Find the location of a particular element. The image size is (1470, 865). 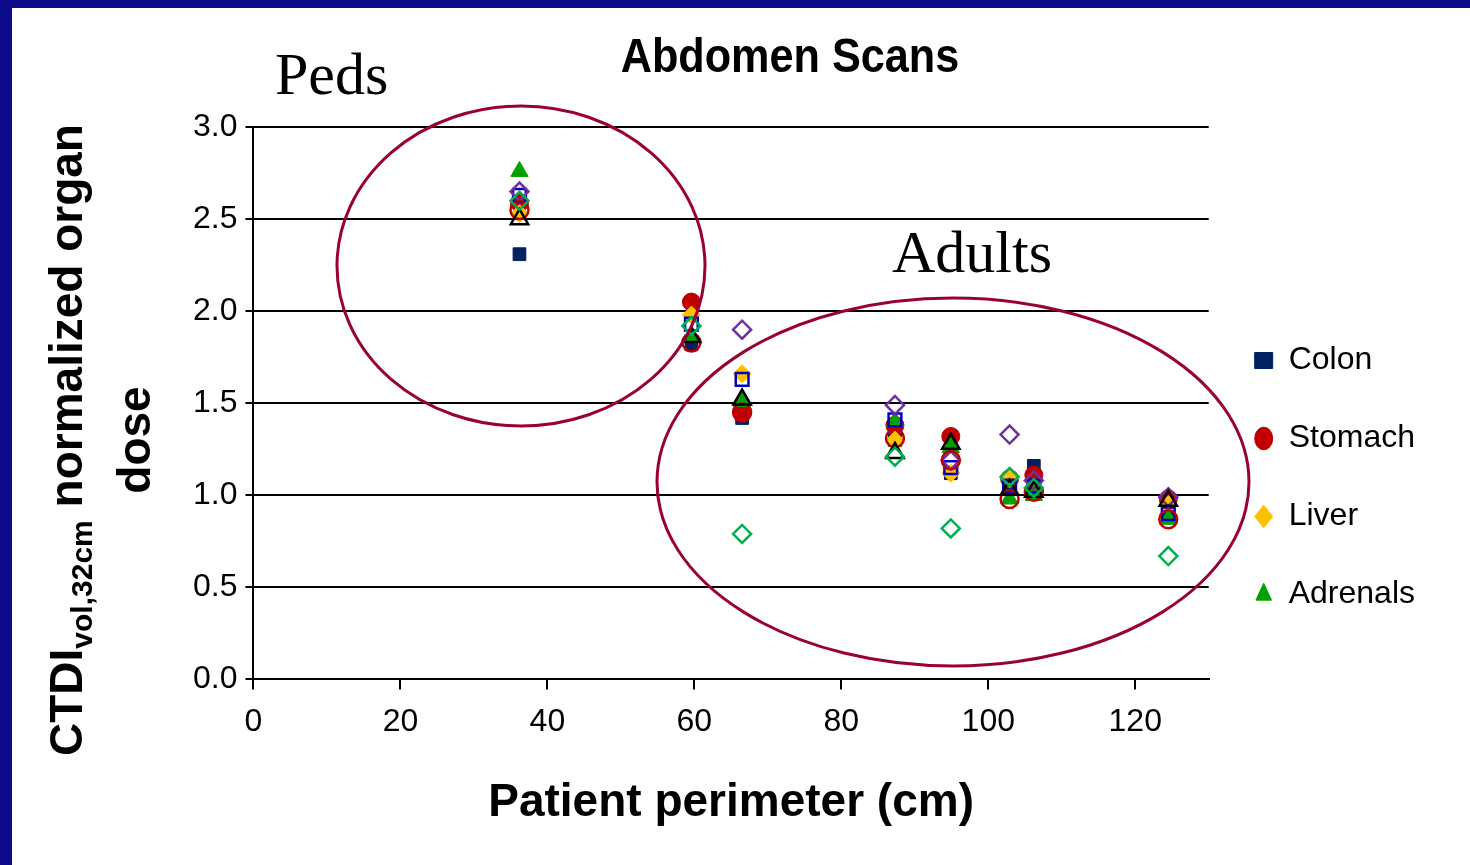

y-tick-label: 0.0 is located at coordinates (215, 677).